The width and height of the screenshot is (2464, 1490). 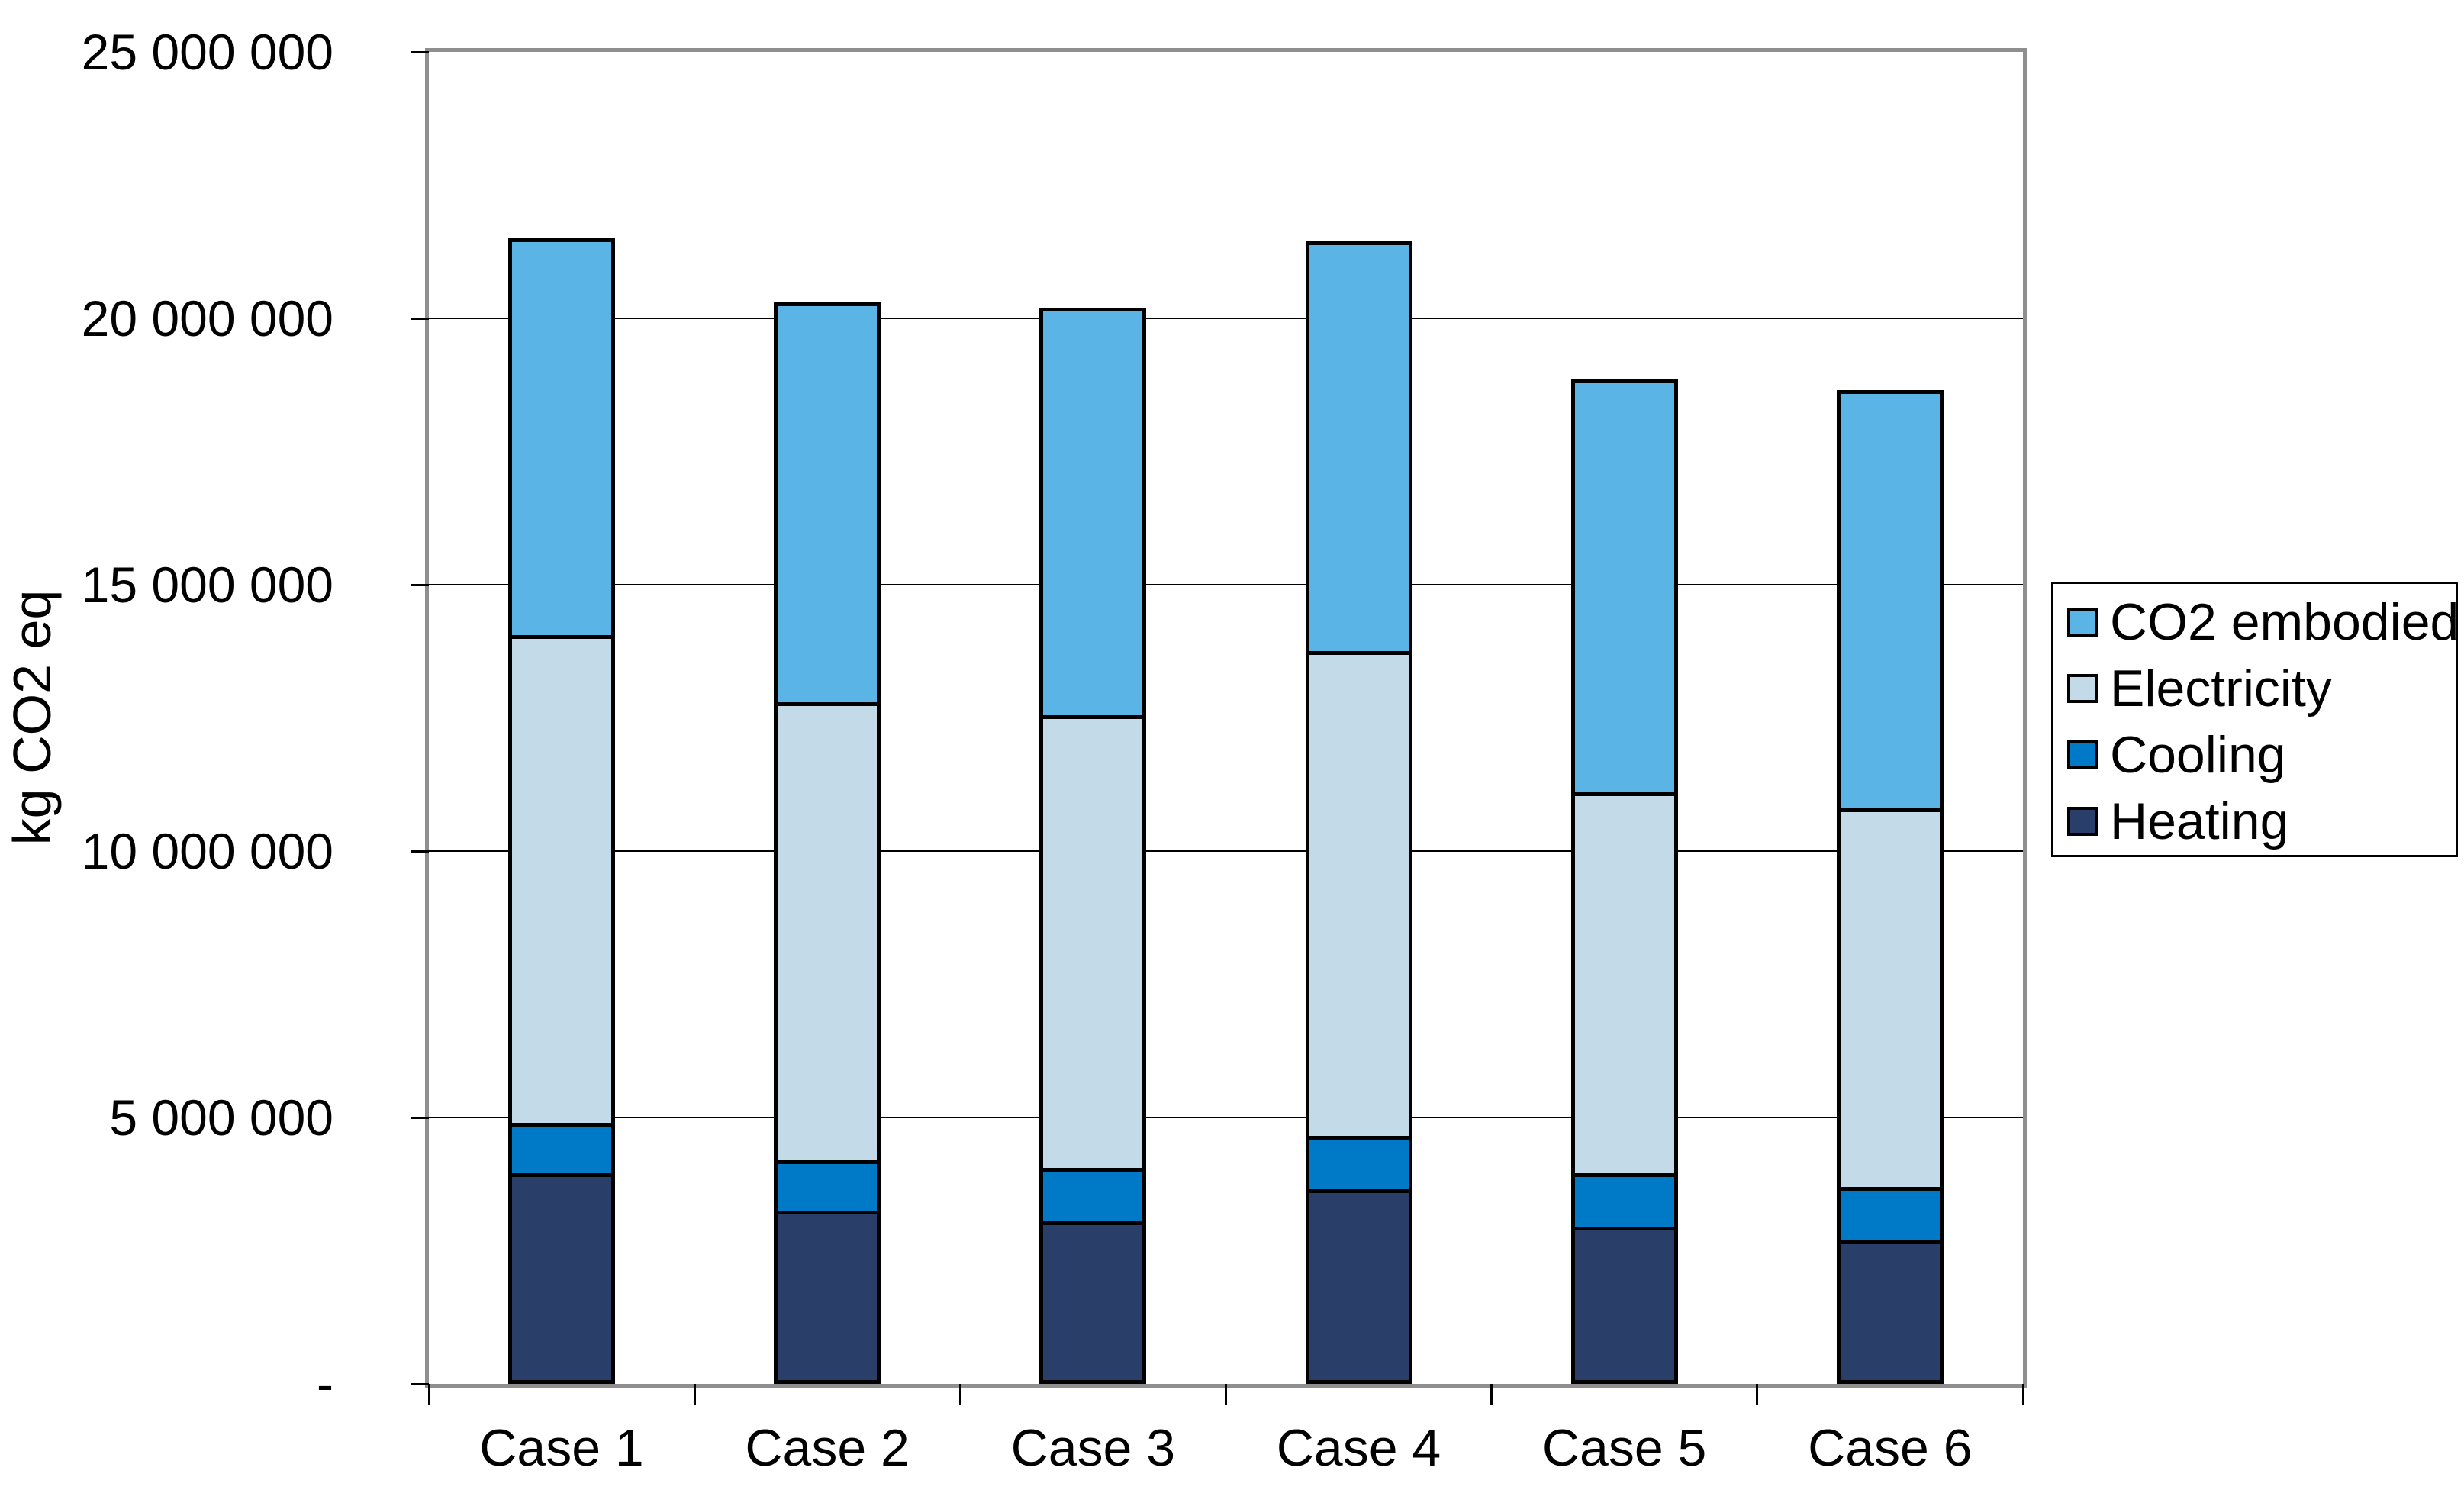 I want to click on x-axis-label: Case 6, so click(x=1890, y=1448).